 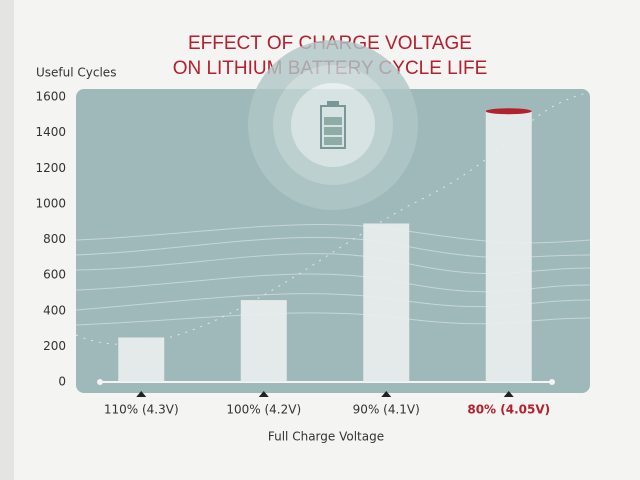 What do you see at coordinates (508, 111) in the screenshot?
I see `bar-cap` at bounding box center [508, 111].